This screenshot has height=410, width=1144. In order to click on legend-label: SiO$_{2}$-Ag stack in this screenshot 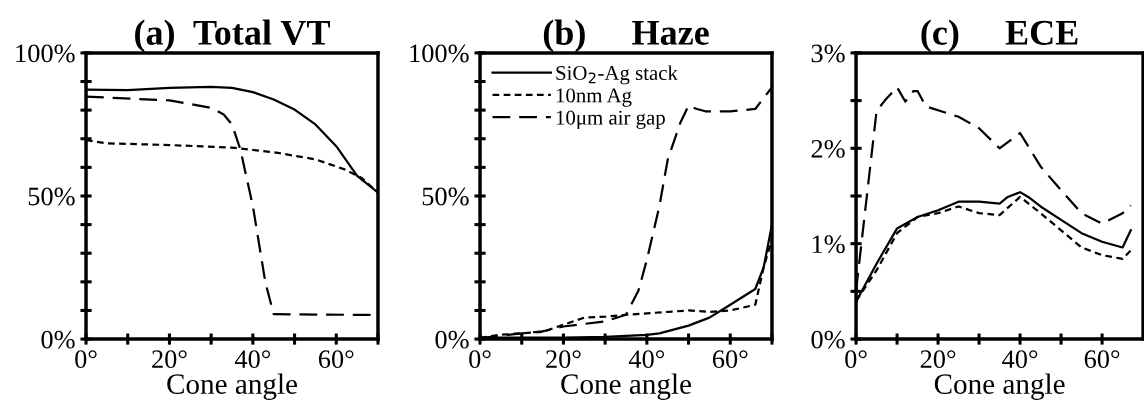, I will do `click(617, 75)`.